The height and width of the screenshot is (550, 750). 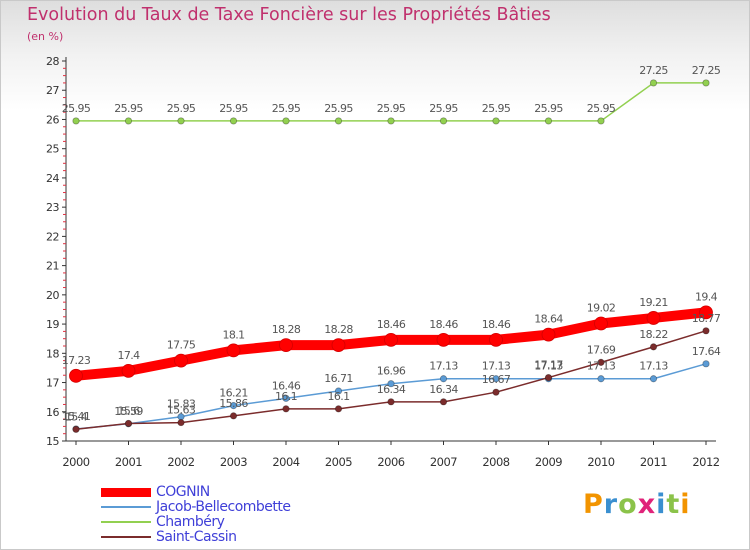 I want to click on y-tick-label: 24, so click(x=52, y=178).